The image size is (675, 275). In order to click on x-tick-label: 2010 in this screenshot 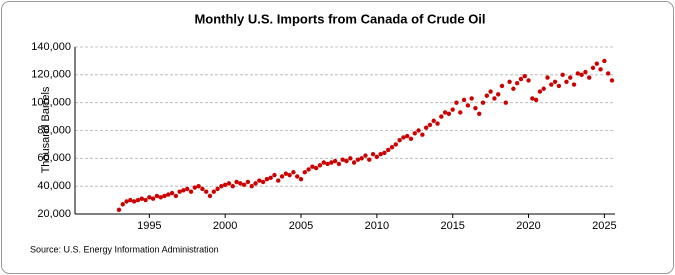, I will do `click(377, 226)`.